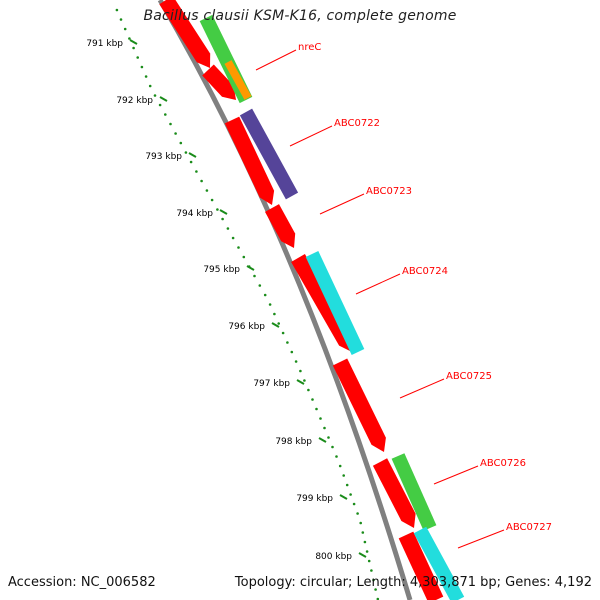 Image resolution: width=600 pixels, height=600 pixels. What do you see at coordinates (529, 527) in the screenshot?
I see `gene-label: ABC0727` at bounding box center [529, 527].